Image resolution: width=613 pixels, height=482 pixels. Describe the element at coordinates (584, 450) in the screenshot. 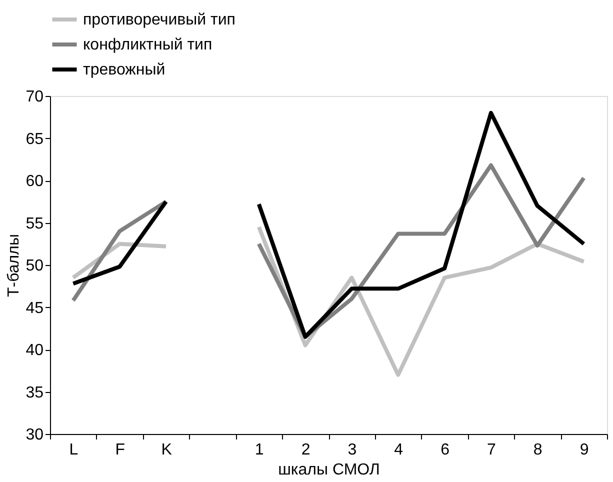

I see `x-tick-label: 9` at that location.